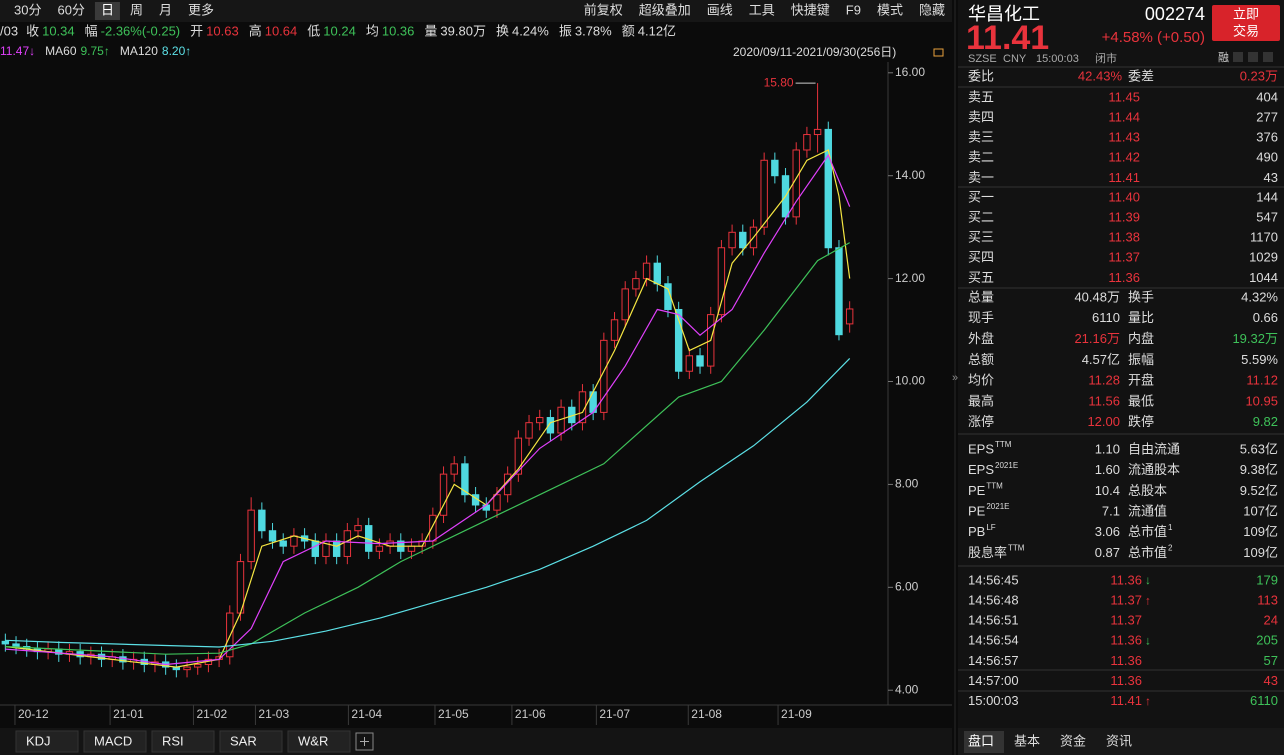 The width and height of the screenshot is (1284, 755). What do you see at coordinates (165, 9) in the screenshot?
I see `period-tab: 月` at bounding box center [165, 9].